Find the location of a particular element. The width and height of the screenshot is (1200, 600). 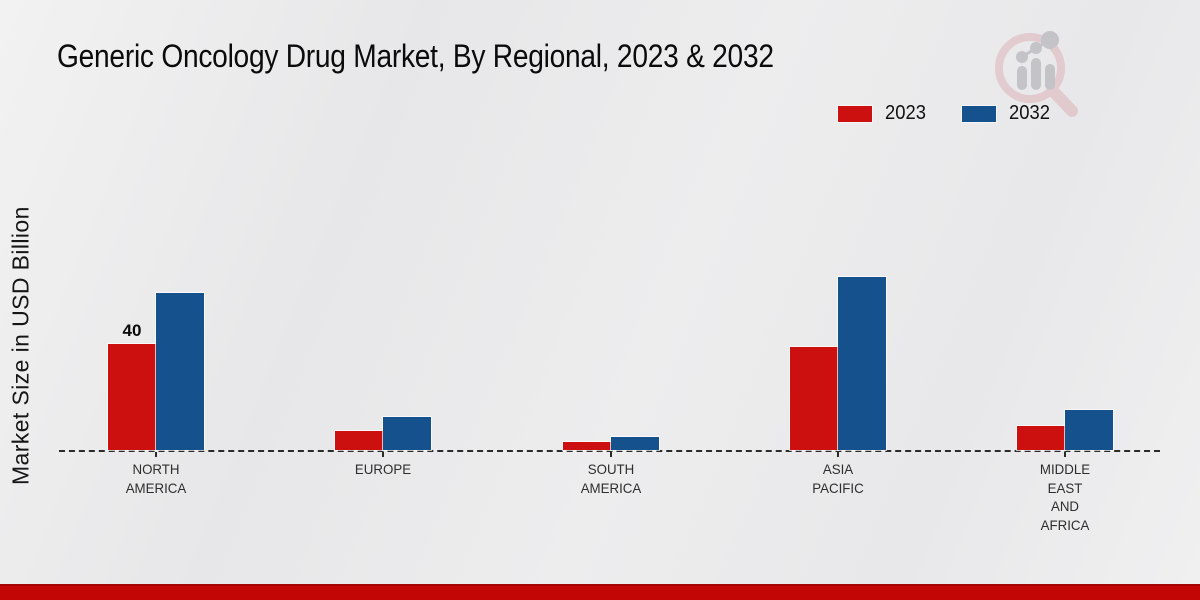

legend-label-2032: 2032 is located at coordinates (1029, 113).